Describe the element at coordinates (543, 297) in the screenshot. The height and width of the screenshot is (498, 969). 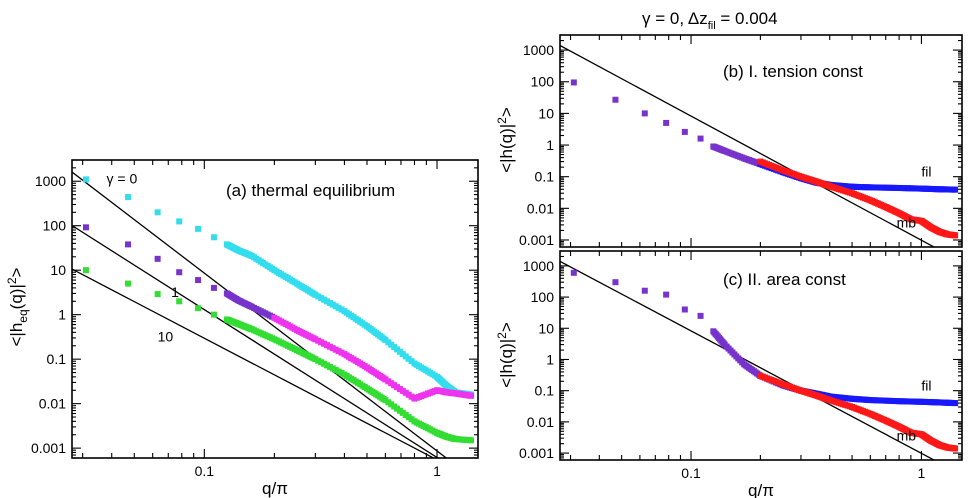
I see `y-tick-label-c: 100` at that location.